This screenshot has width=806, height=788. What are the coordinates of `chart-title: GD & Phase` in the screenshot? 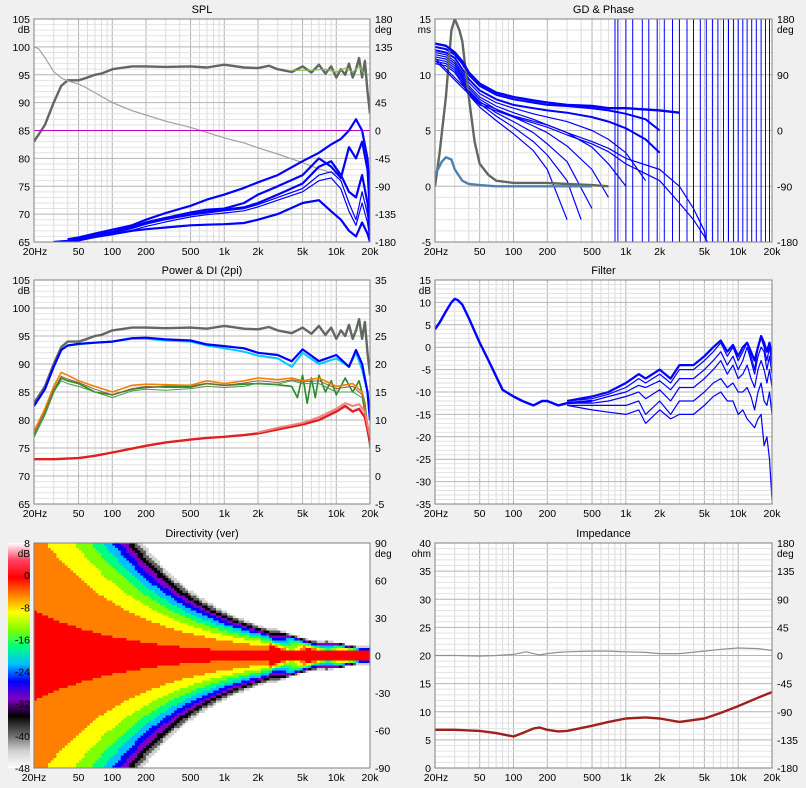 It's located at (603, 10).